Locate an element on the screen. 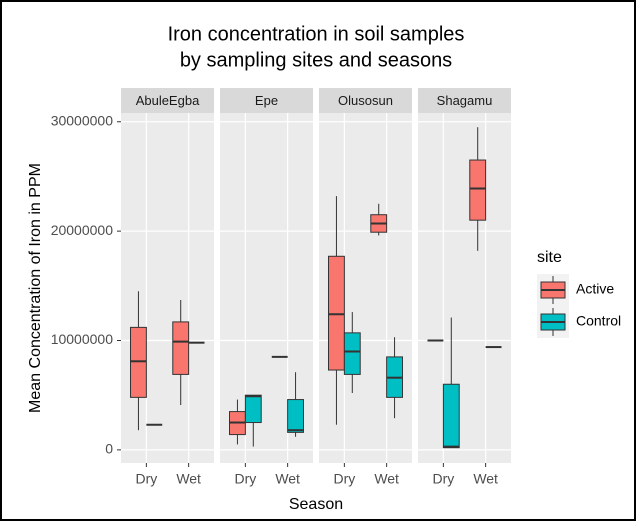 The height and width of the screenshot is (521, 636). strip-label: Epe is located at coordinates (266, 100).